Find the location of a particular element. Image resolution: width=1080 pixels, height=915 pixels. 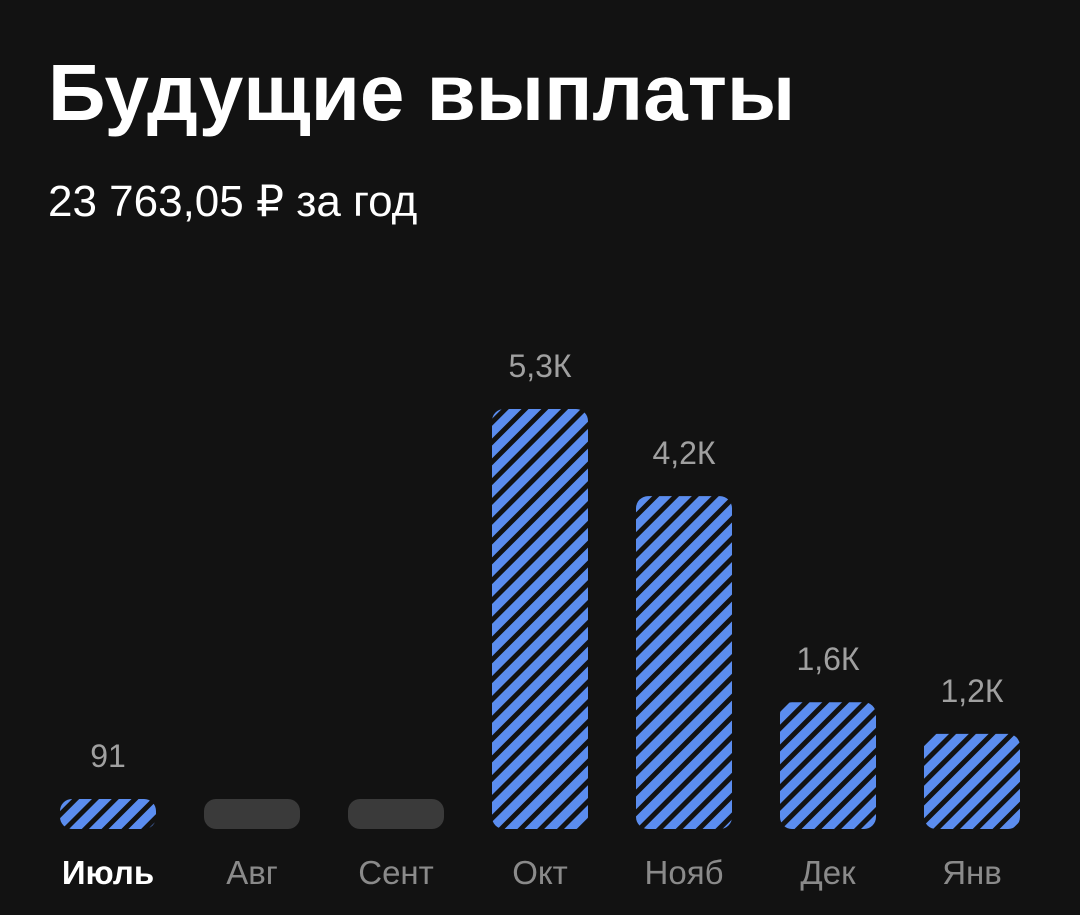

chart-title: Будущие выплаты is located at coordinates (421, 92).